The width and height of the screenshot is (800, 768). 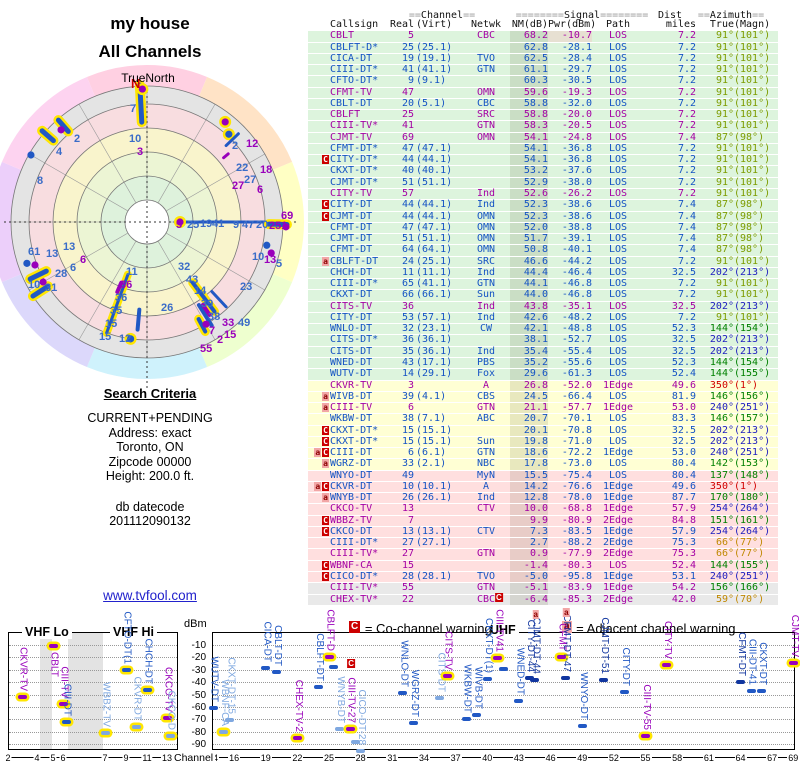 What do you see at coordinates (486, 81) in the screenshot?
I see `network` at bounding box center [486, 81].